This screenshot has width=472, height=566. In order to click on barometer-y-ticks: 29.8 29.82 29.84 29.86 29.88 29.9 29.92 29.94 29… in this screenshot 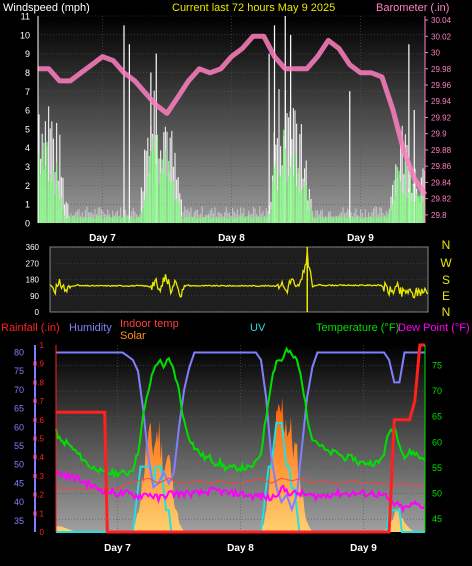, I will do `click(438, 118)`.